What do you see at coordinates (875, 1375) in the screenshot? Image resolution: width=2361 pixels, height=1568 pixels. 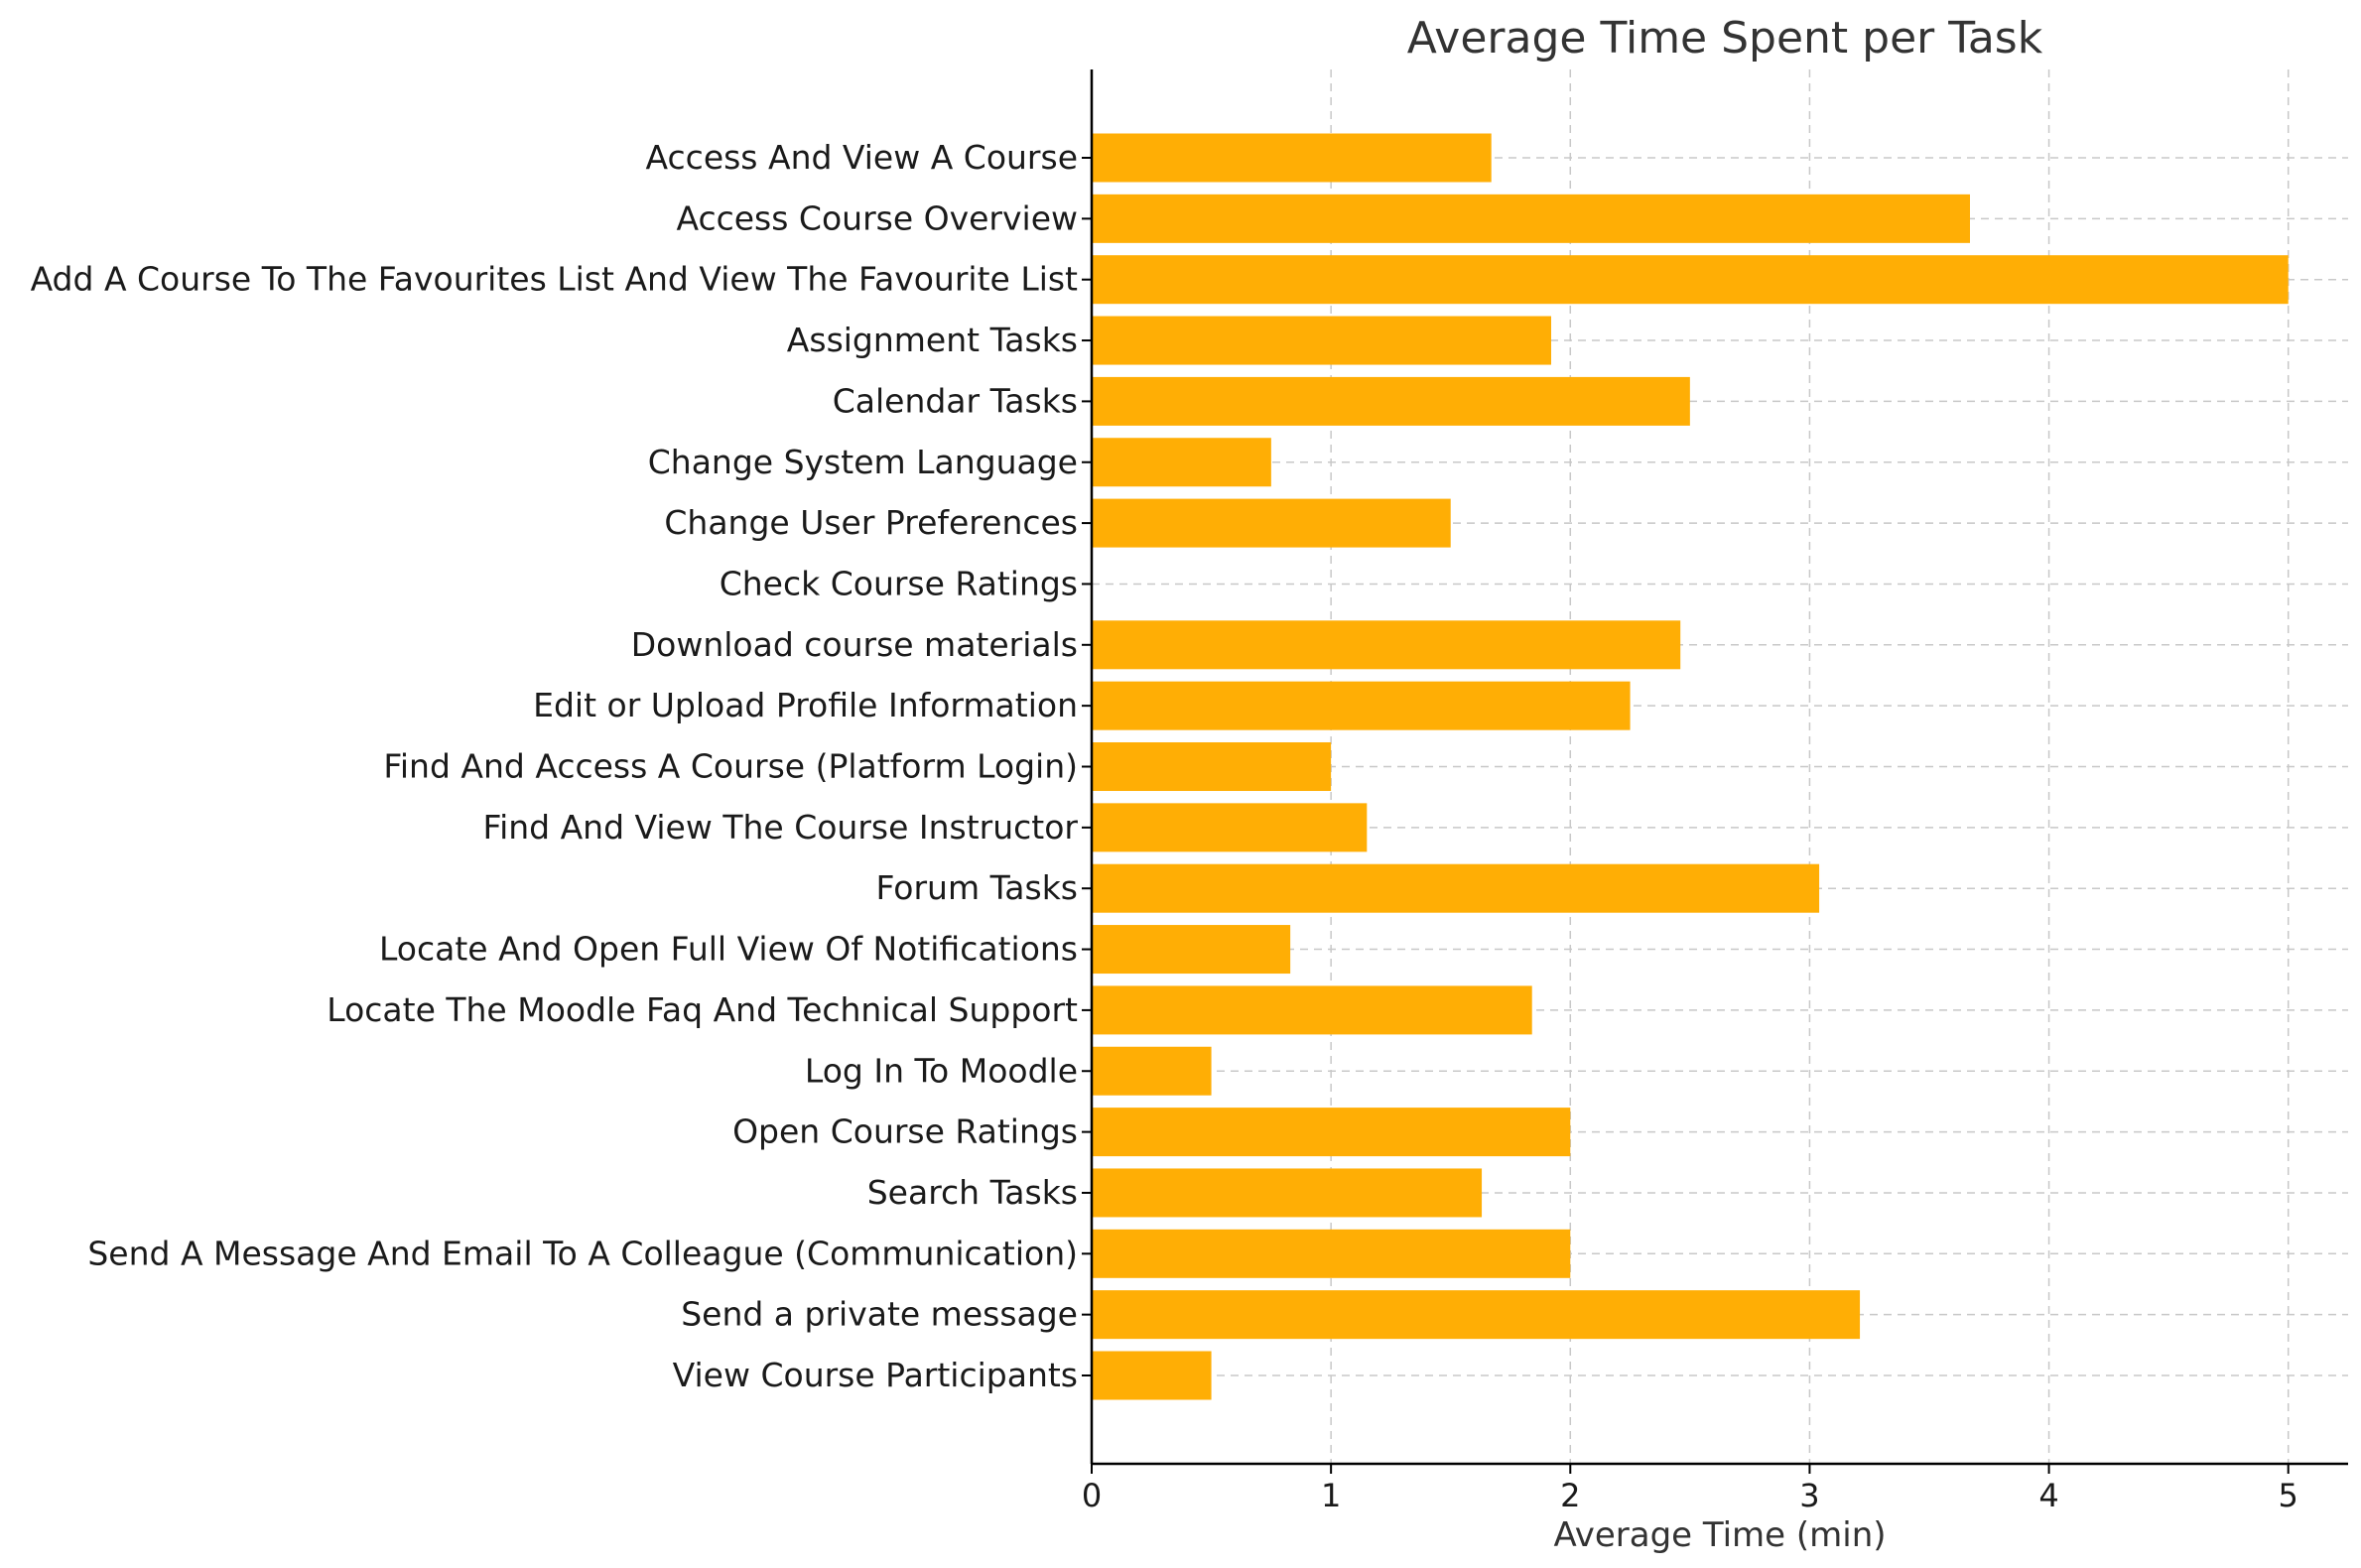 I see `category-label: View Course Participants` at bounding box center [875, 1375].